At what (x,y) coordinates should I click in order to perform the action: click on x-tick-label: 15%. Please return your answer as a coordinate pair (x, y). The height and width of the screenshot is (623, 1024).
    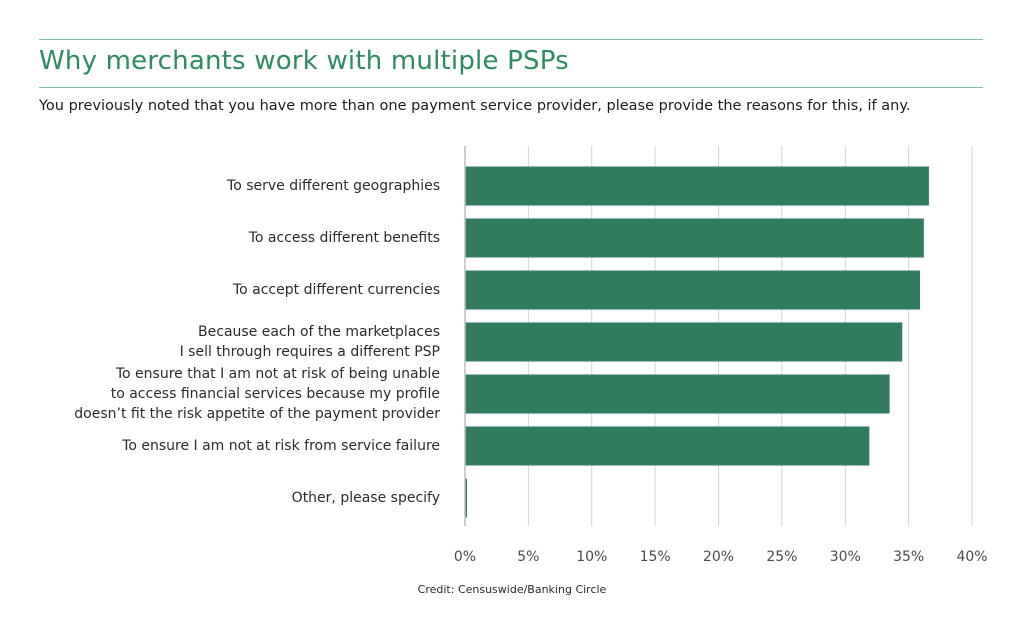
    Looking at the image, I should click on (655, 557).